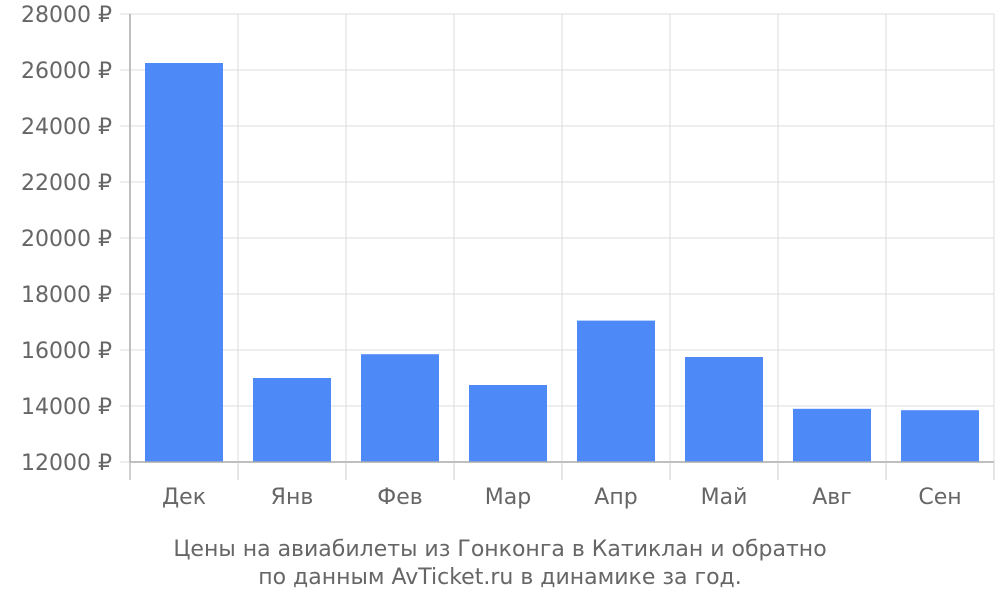 The image size is (1000, 600). What do you see at coordinates (66, 407) in the screenshot?
I see `y-tick-label: 14000 ₽` at bounding box center [66, 407].